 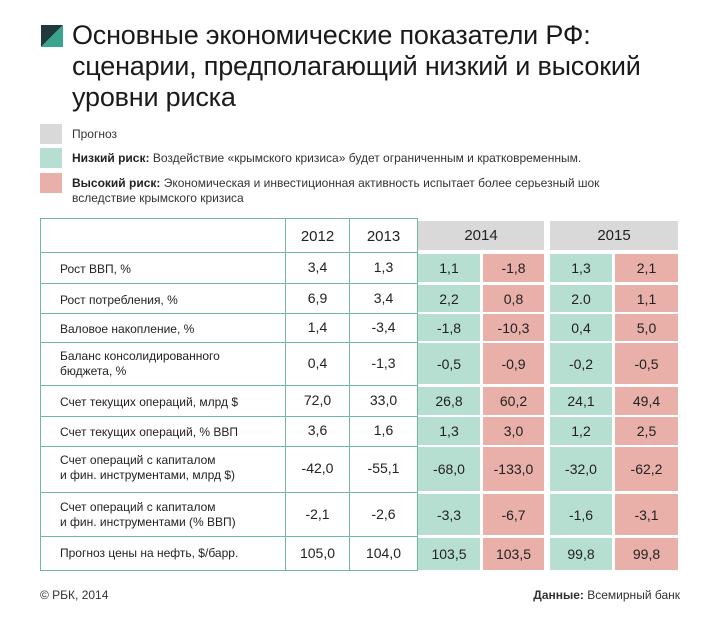 I want to click on cell-2013: 104,0, so click(x=383, y=553).